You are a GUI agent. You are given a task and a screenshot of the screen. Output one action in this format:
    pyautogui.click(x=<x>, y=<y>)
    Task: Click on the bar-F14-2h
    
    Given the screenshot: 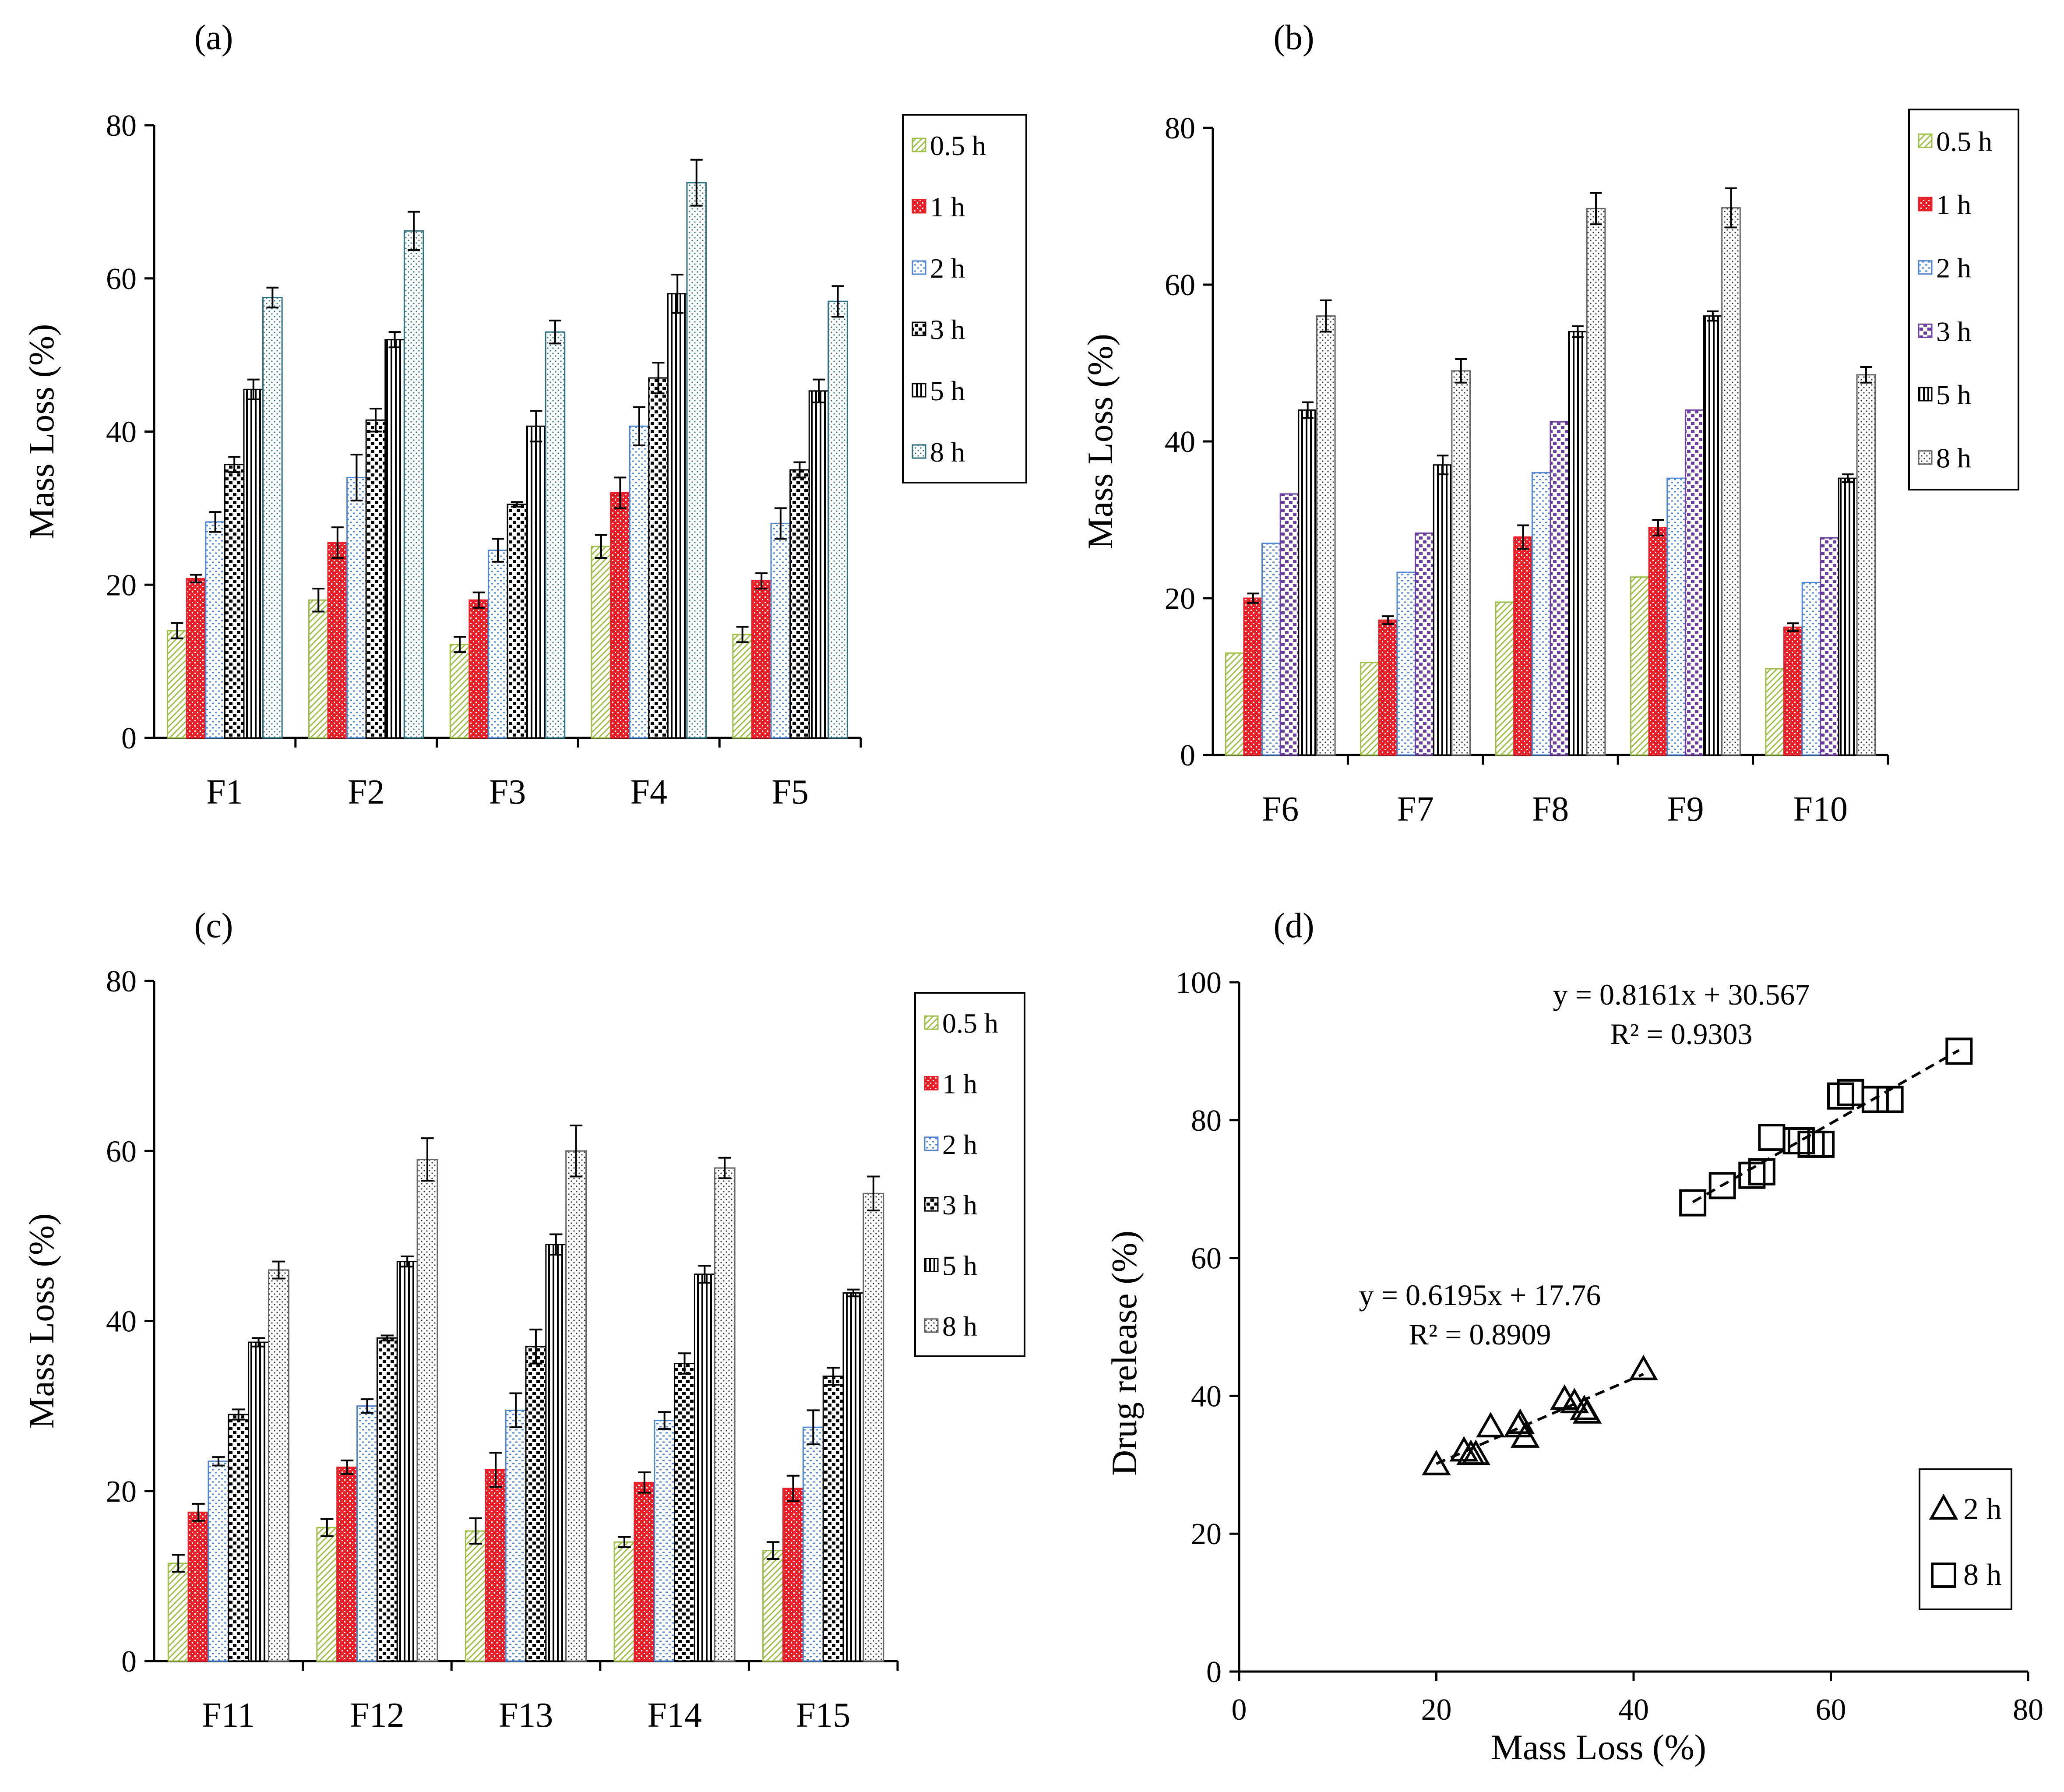 What is the action you would take?
    pyautogui.click(x=665, y=1541)
    